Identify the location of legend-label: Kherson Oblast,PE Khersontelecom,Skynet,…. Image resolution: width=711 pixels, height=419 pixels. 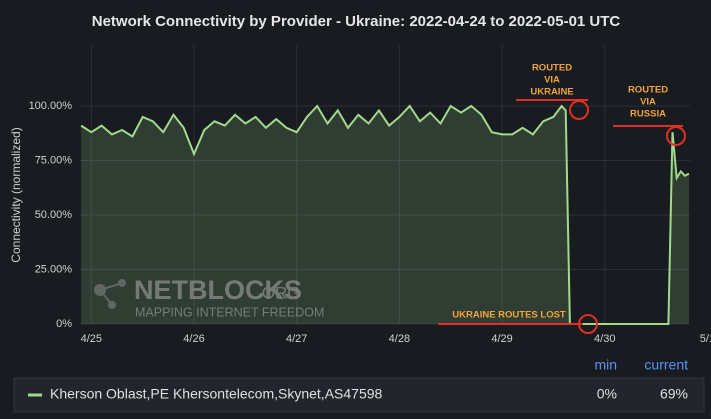
(216, 394).